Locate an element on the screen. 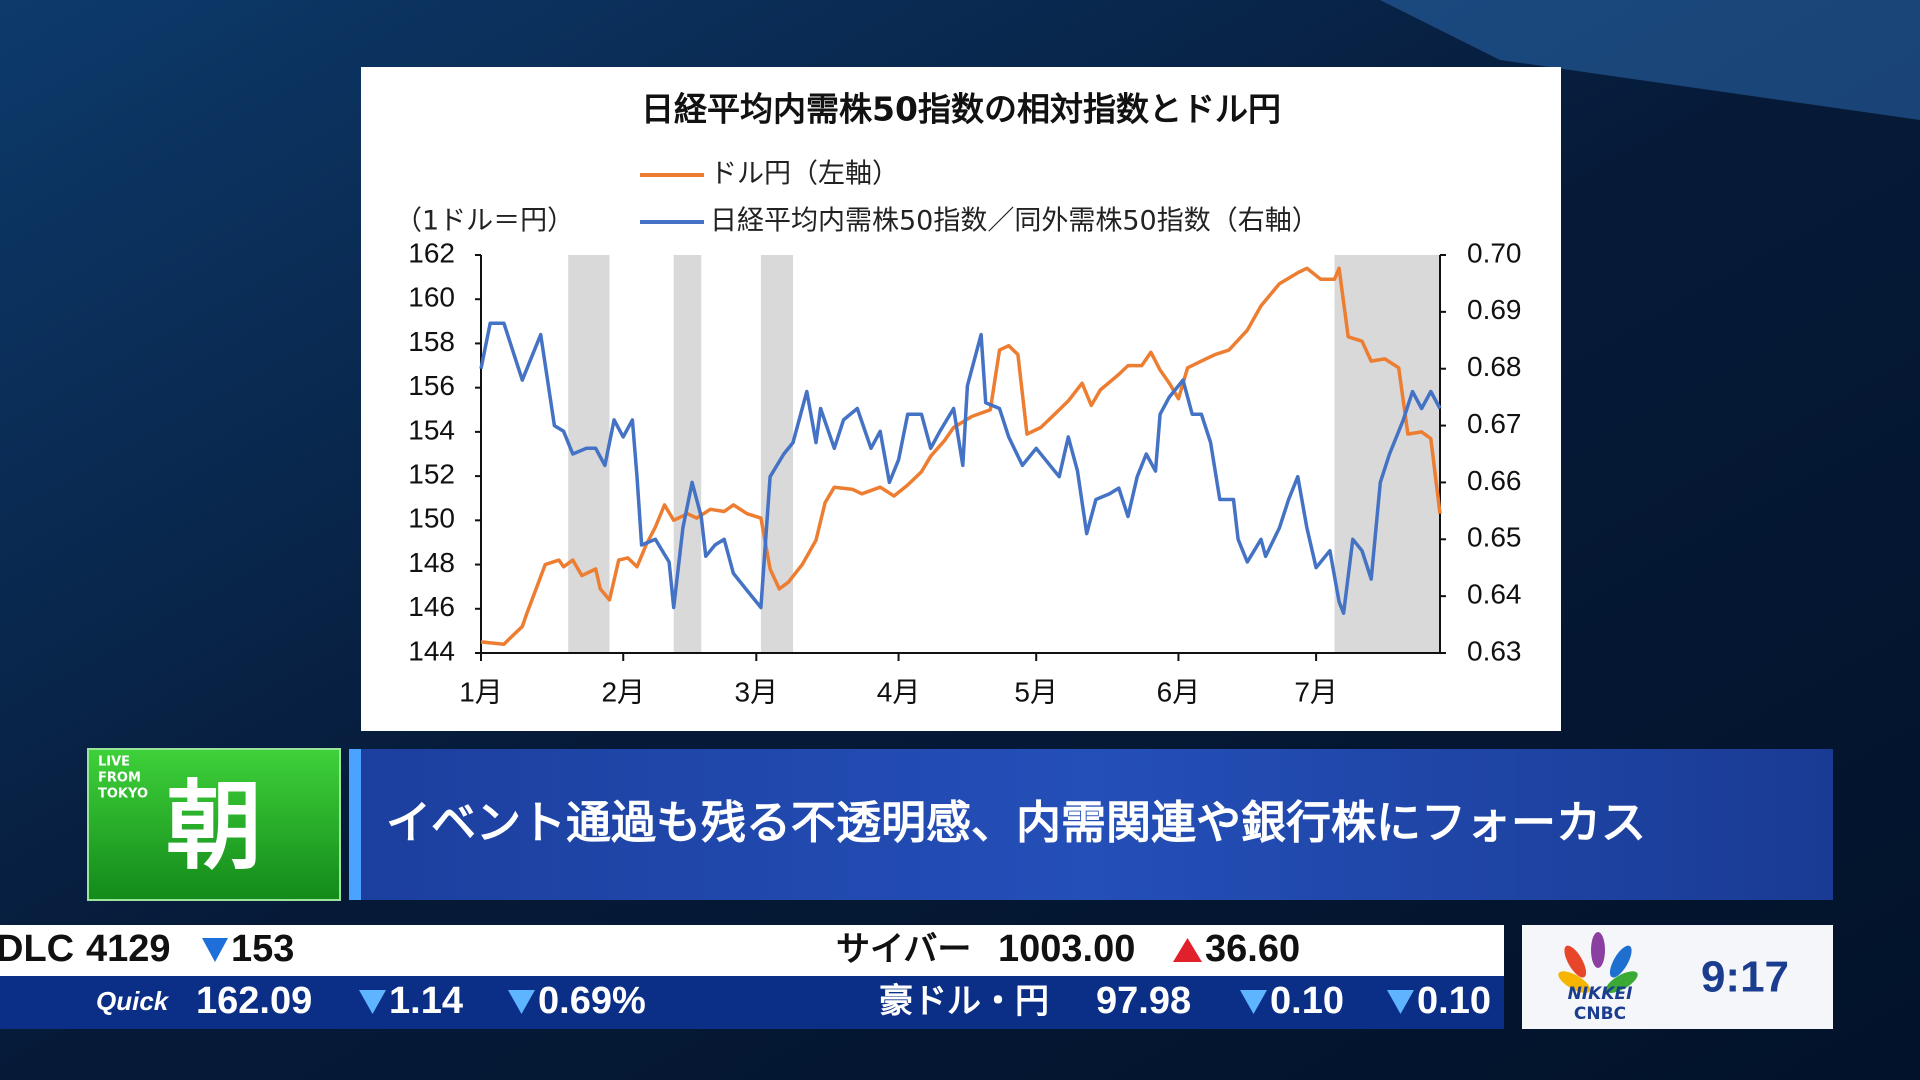 The image size is (1920, 1080). y-tick-label: 158 is located at coordinates (431, 341).